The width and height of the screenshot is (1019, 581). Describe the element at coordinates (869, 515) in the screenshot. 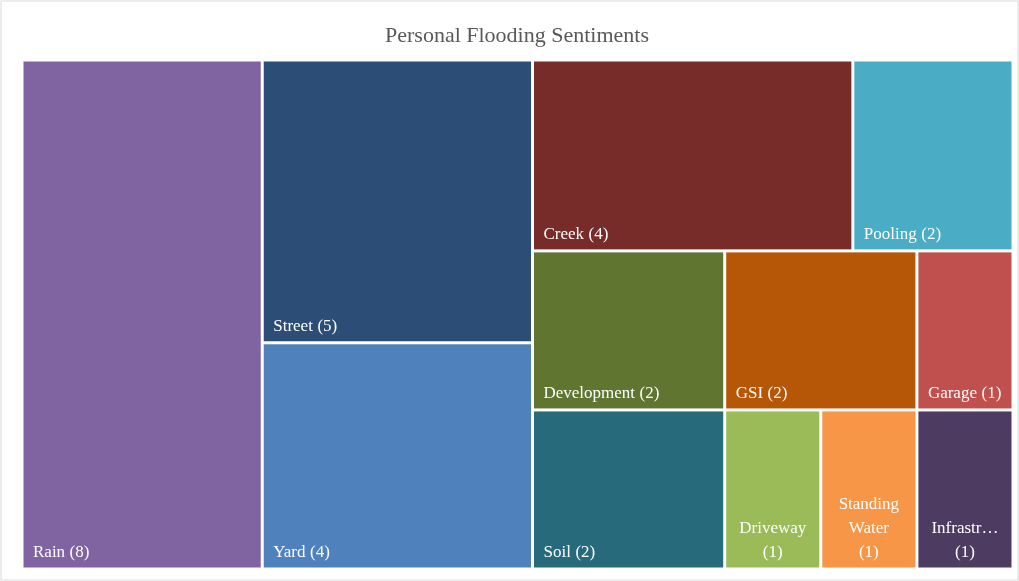

I see `category-label: Standing Water` at that location.